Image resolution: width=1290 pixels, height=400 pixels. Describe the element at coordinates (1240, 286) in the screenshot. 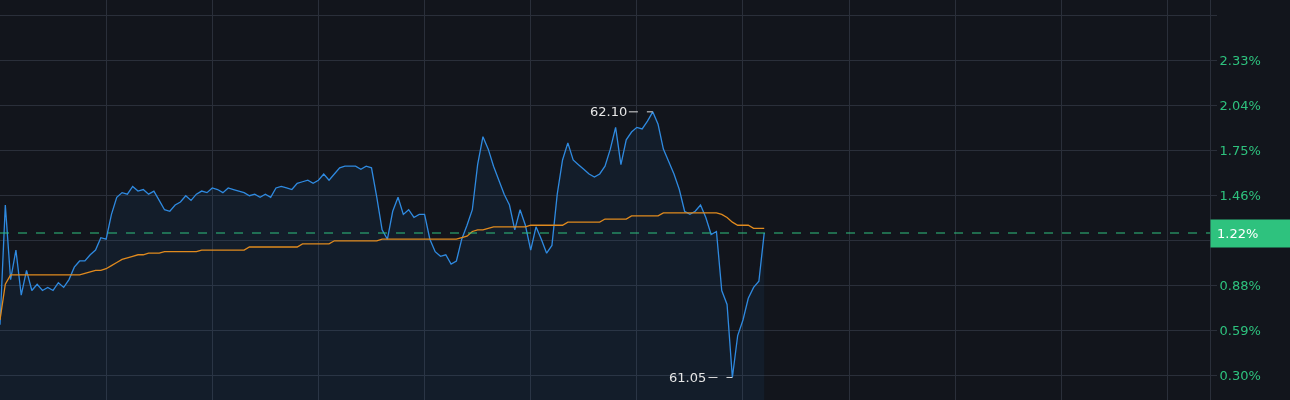

I see `y-tick-label: 0.88%` at that location.